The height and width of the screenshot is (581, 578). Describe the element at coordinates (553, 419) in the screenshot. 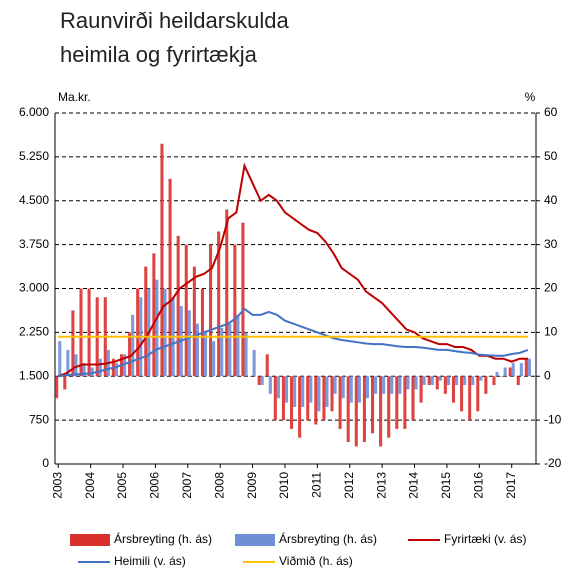

I see `y2-tick-label: -10` at that location.